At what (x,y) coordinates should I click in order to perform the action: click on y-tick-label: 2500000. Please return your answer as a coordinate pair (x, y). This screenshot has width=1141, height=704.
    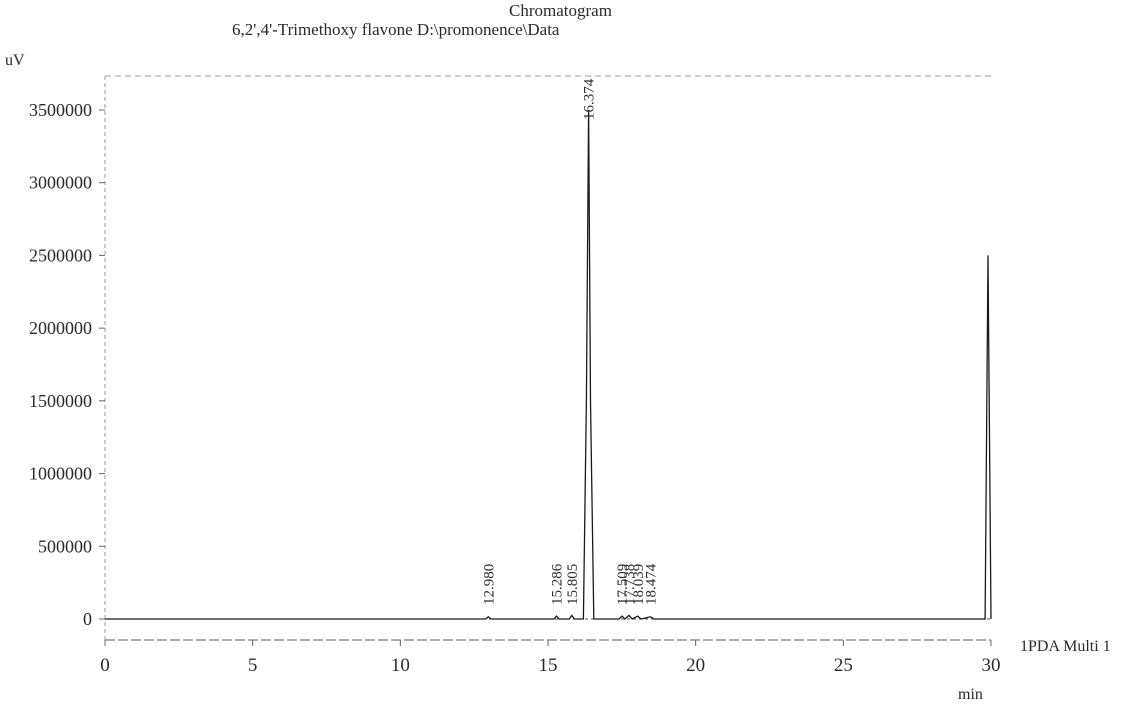
    Looking at the image, I should click on (60, 255).